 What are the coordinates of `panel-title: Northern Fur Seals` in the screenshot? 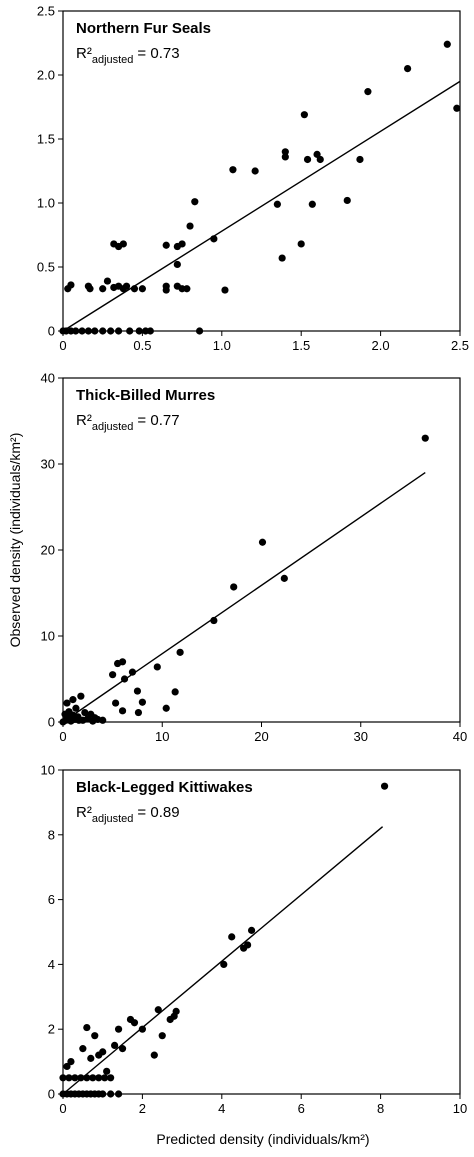 It's located at (143, 28).